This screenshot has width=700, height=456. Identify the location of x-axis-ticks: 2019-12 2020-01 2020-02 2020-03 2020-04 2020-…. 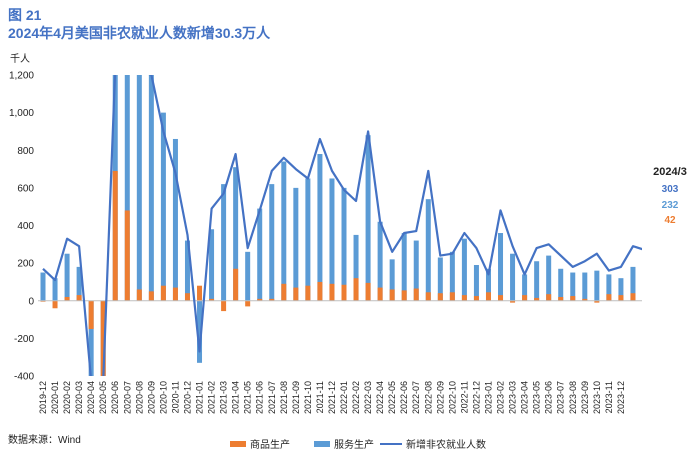
(332, 397).